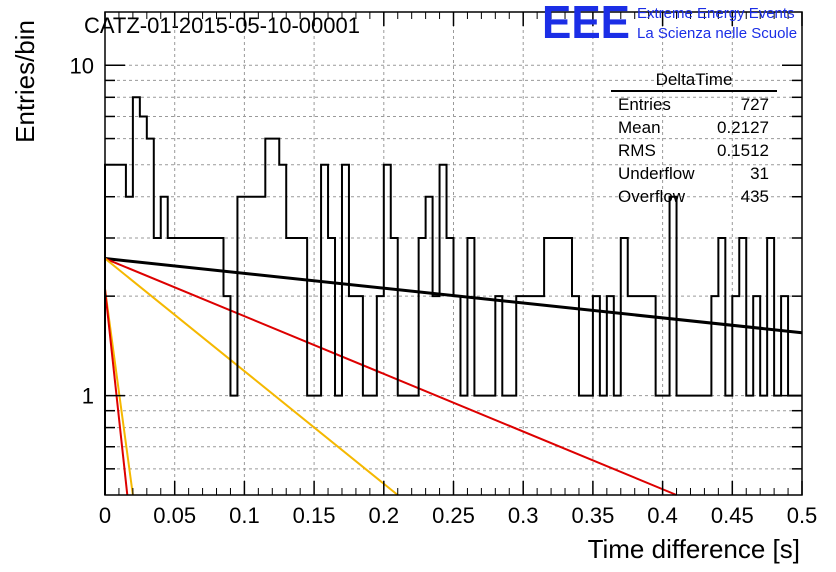 Image resolution: width=836 pixels, height=572 pixels. What do you see at coordinates (716, 13) in the screenshot?
I see `logo-line-1: Extreme Energy Events` at bounding box center [716, 13].